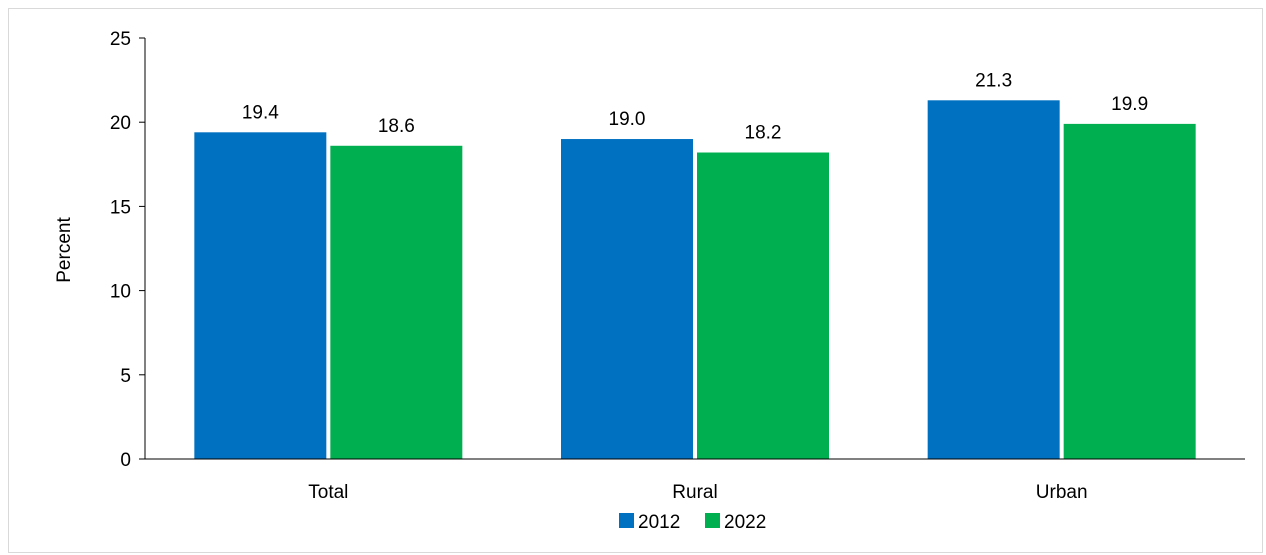 The image size is (1266, 555). I want to click on category-label-rural: Rural, so click(694, 492).